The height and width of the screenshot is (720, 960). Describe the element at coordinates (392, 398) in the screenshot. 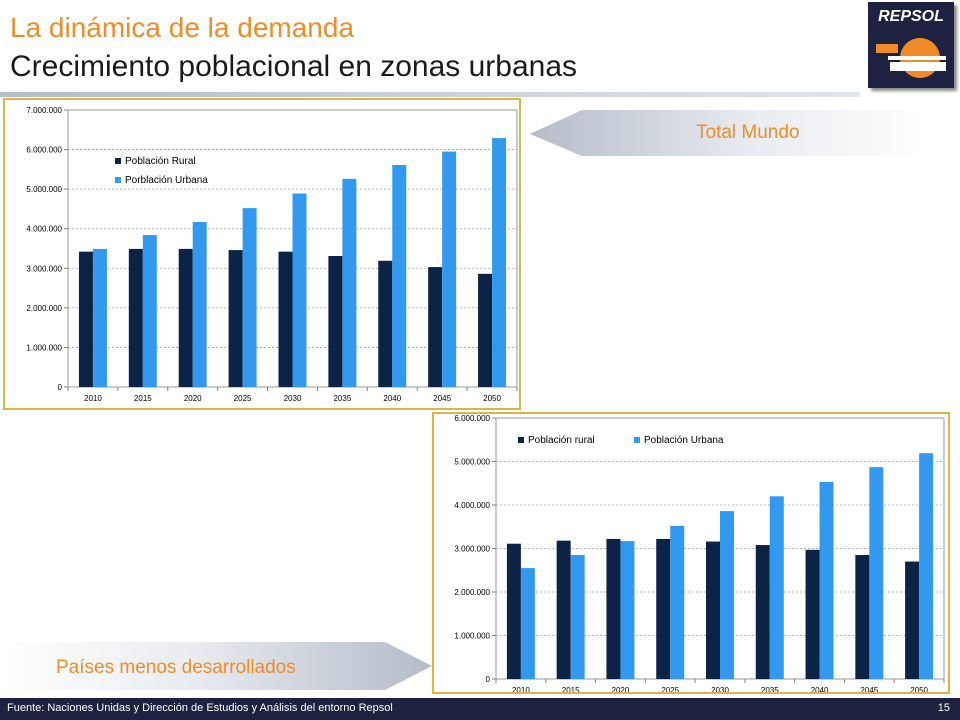

I see `chart1-x-tick-label: 2040` at that location.